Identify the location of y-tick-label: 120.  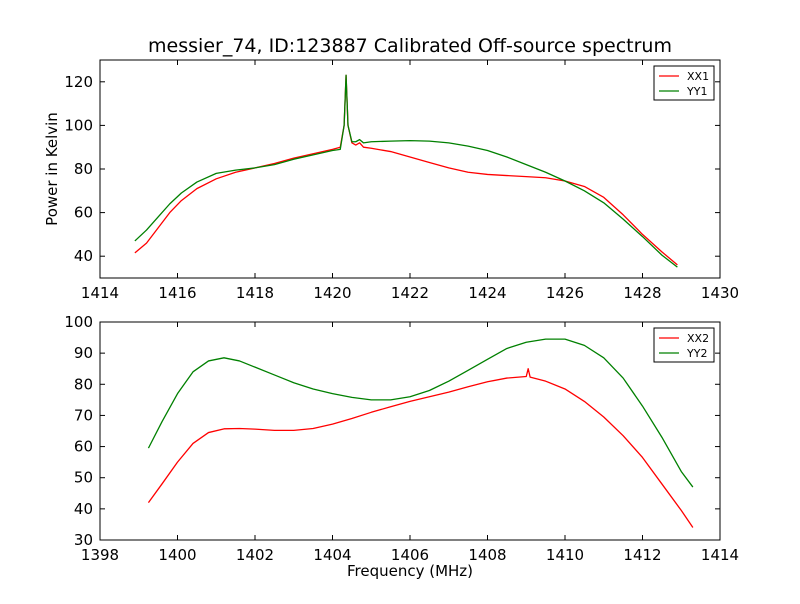
(78, 82).